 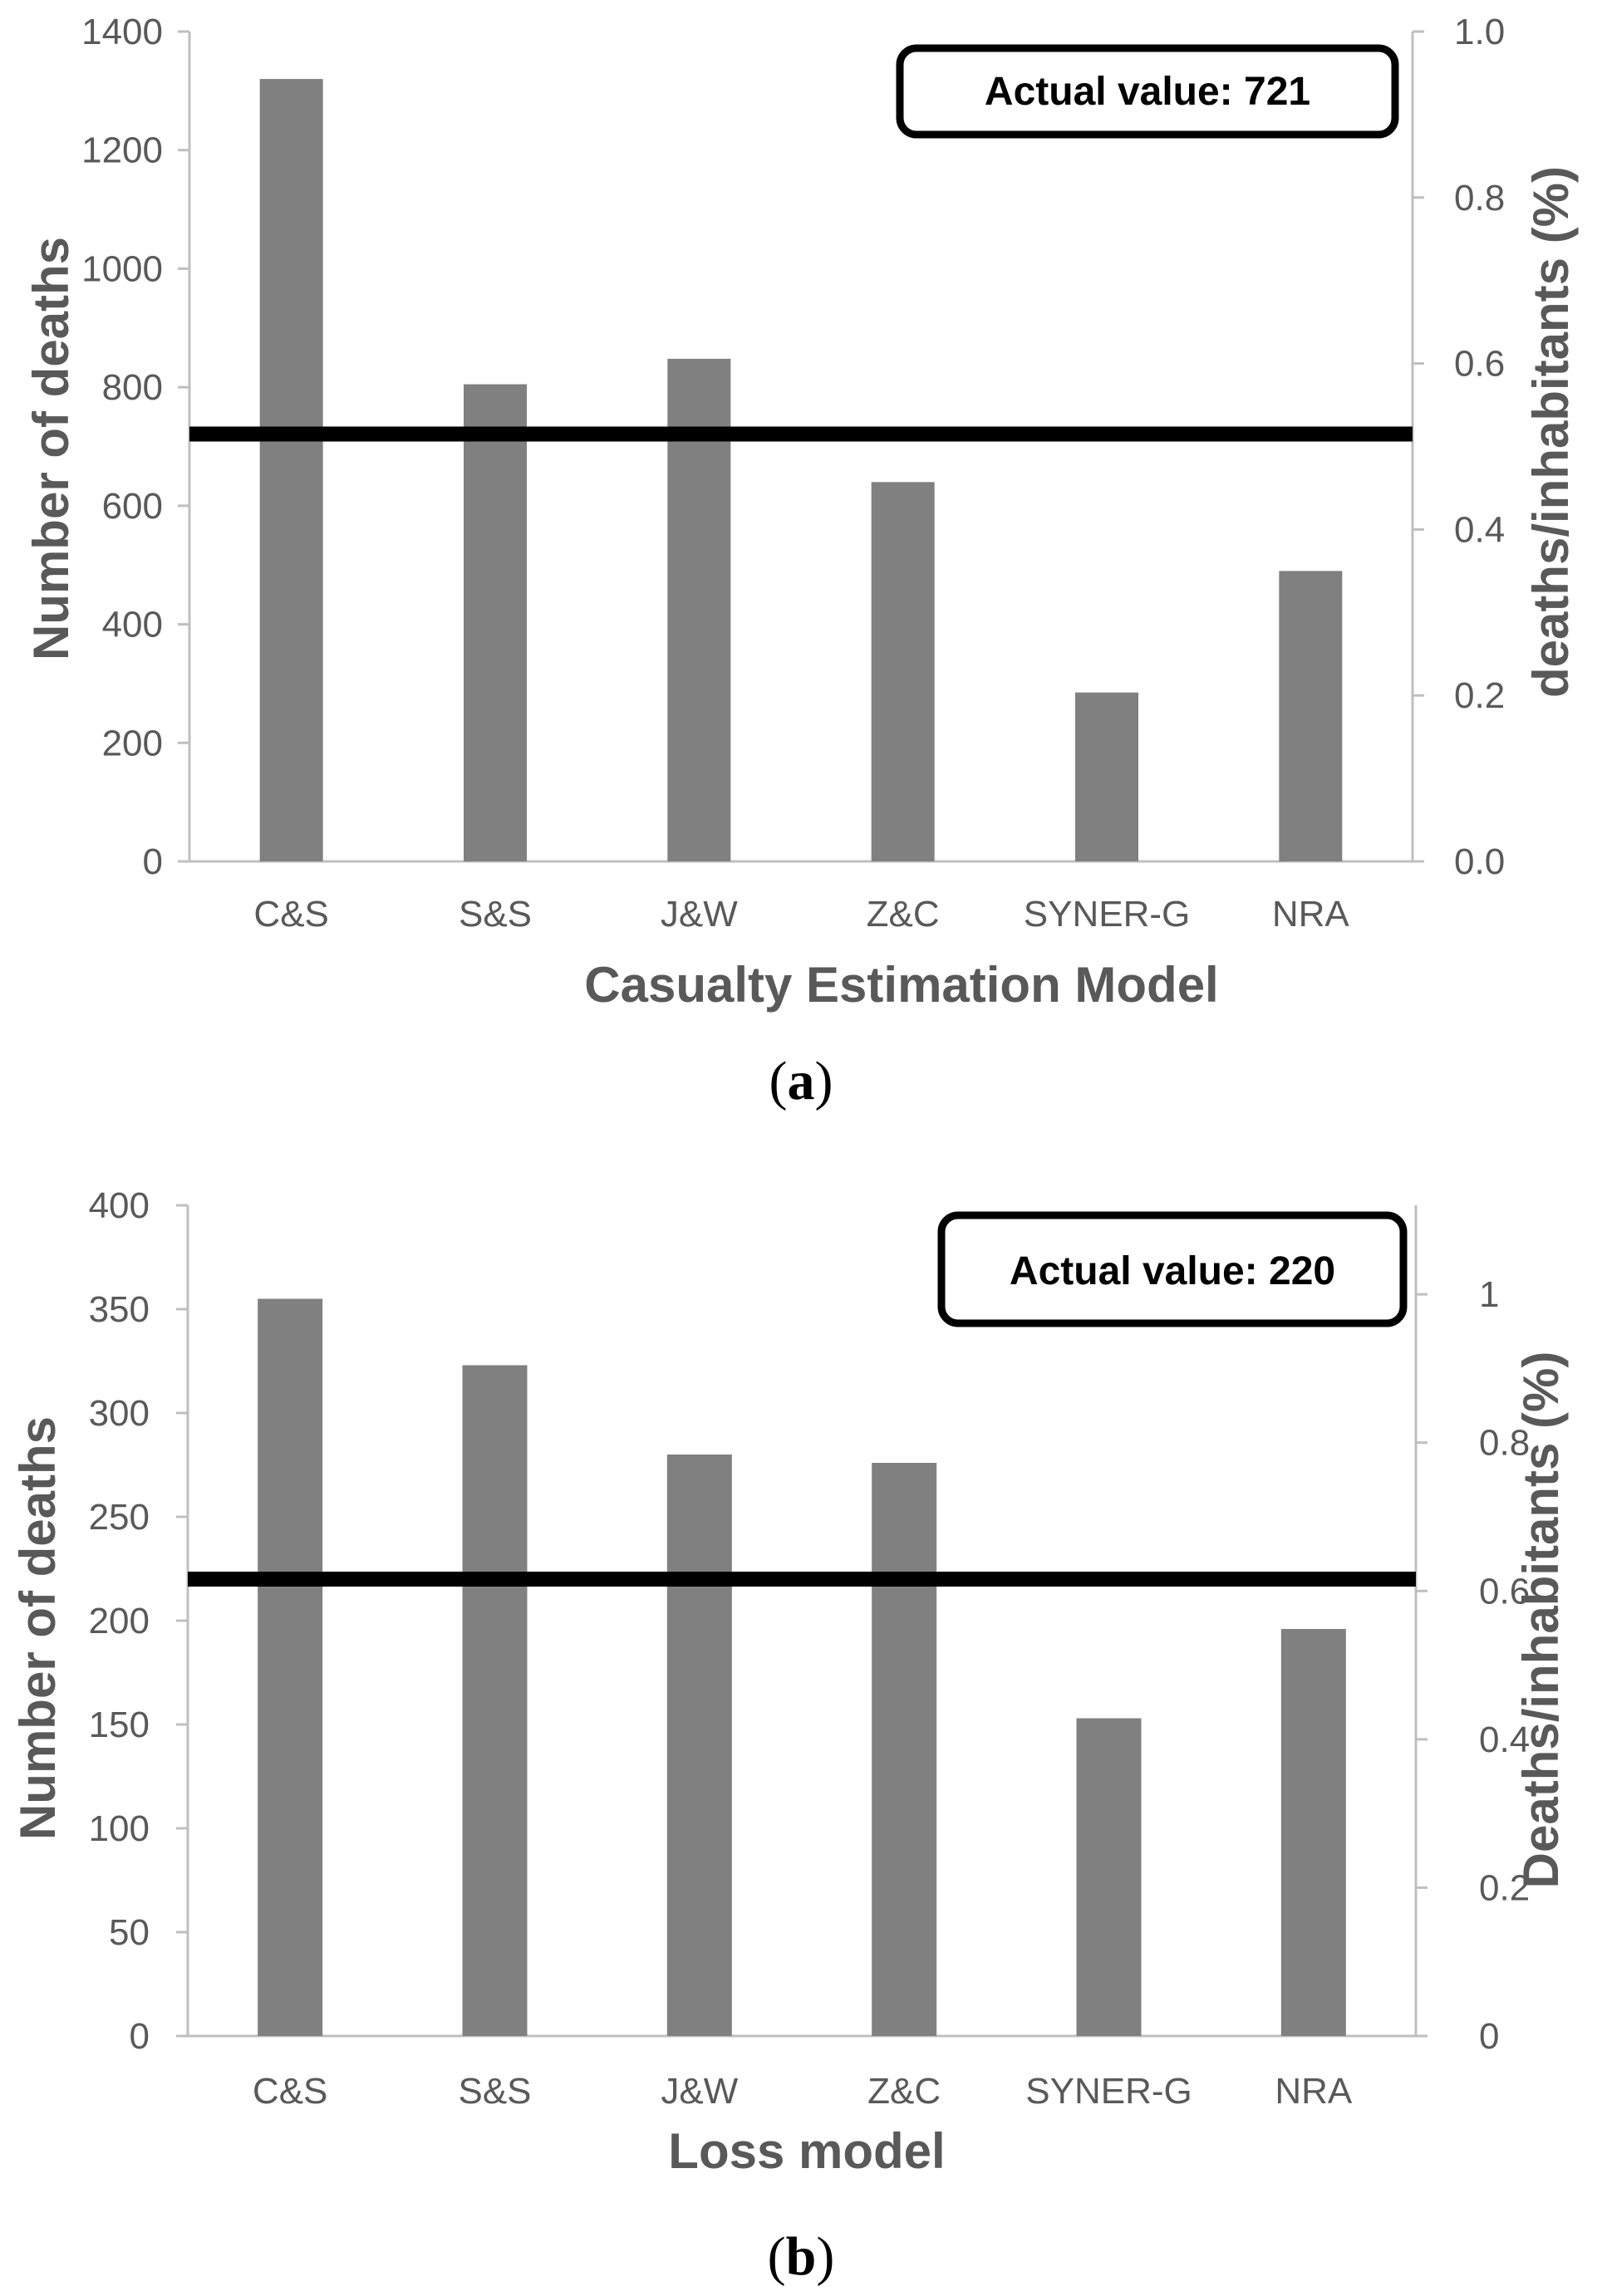 I want to click on chart-a-panel-label: (a), so click(x=801, y=1081).